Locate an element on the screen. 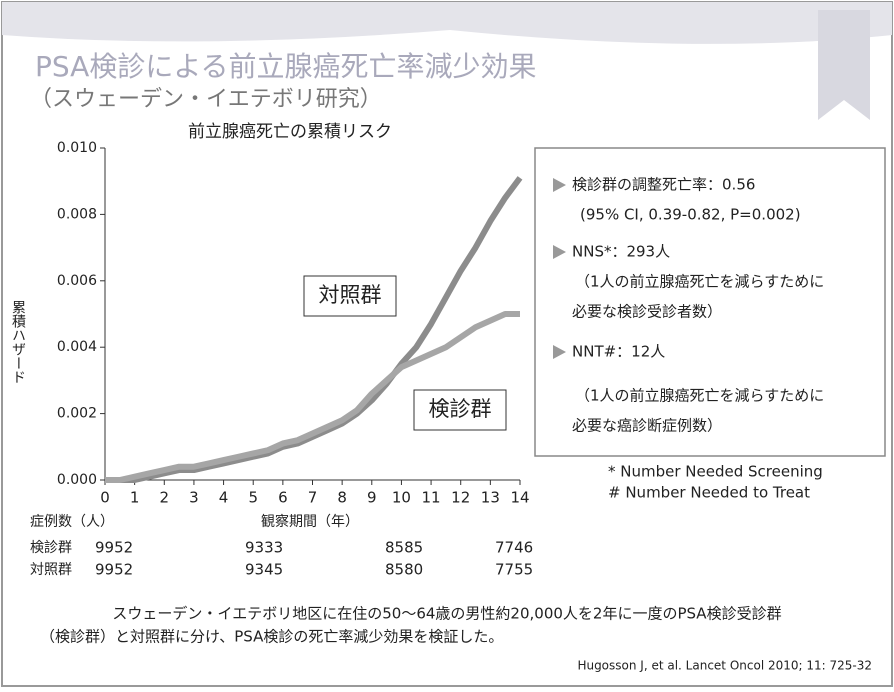  risk-count: 7755 is located at coordinates (514, 570).